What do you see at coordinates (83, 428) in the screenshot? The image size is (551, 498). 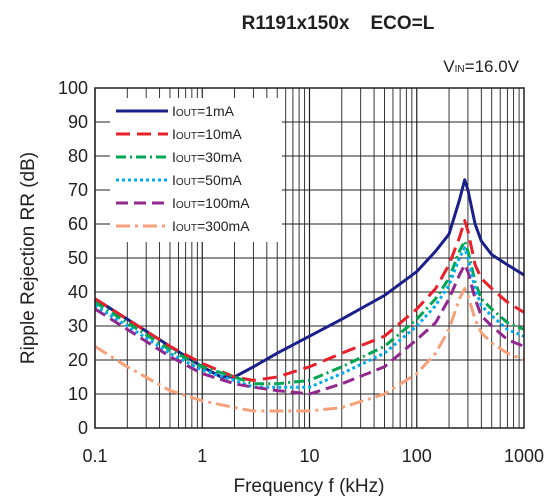 I see `y-tick-label: 0` at bounding box center [83, 428].